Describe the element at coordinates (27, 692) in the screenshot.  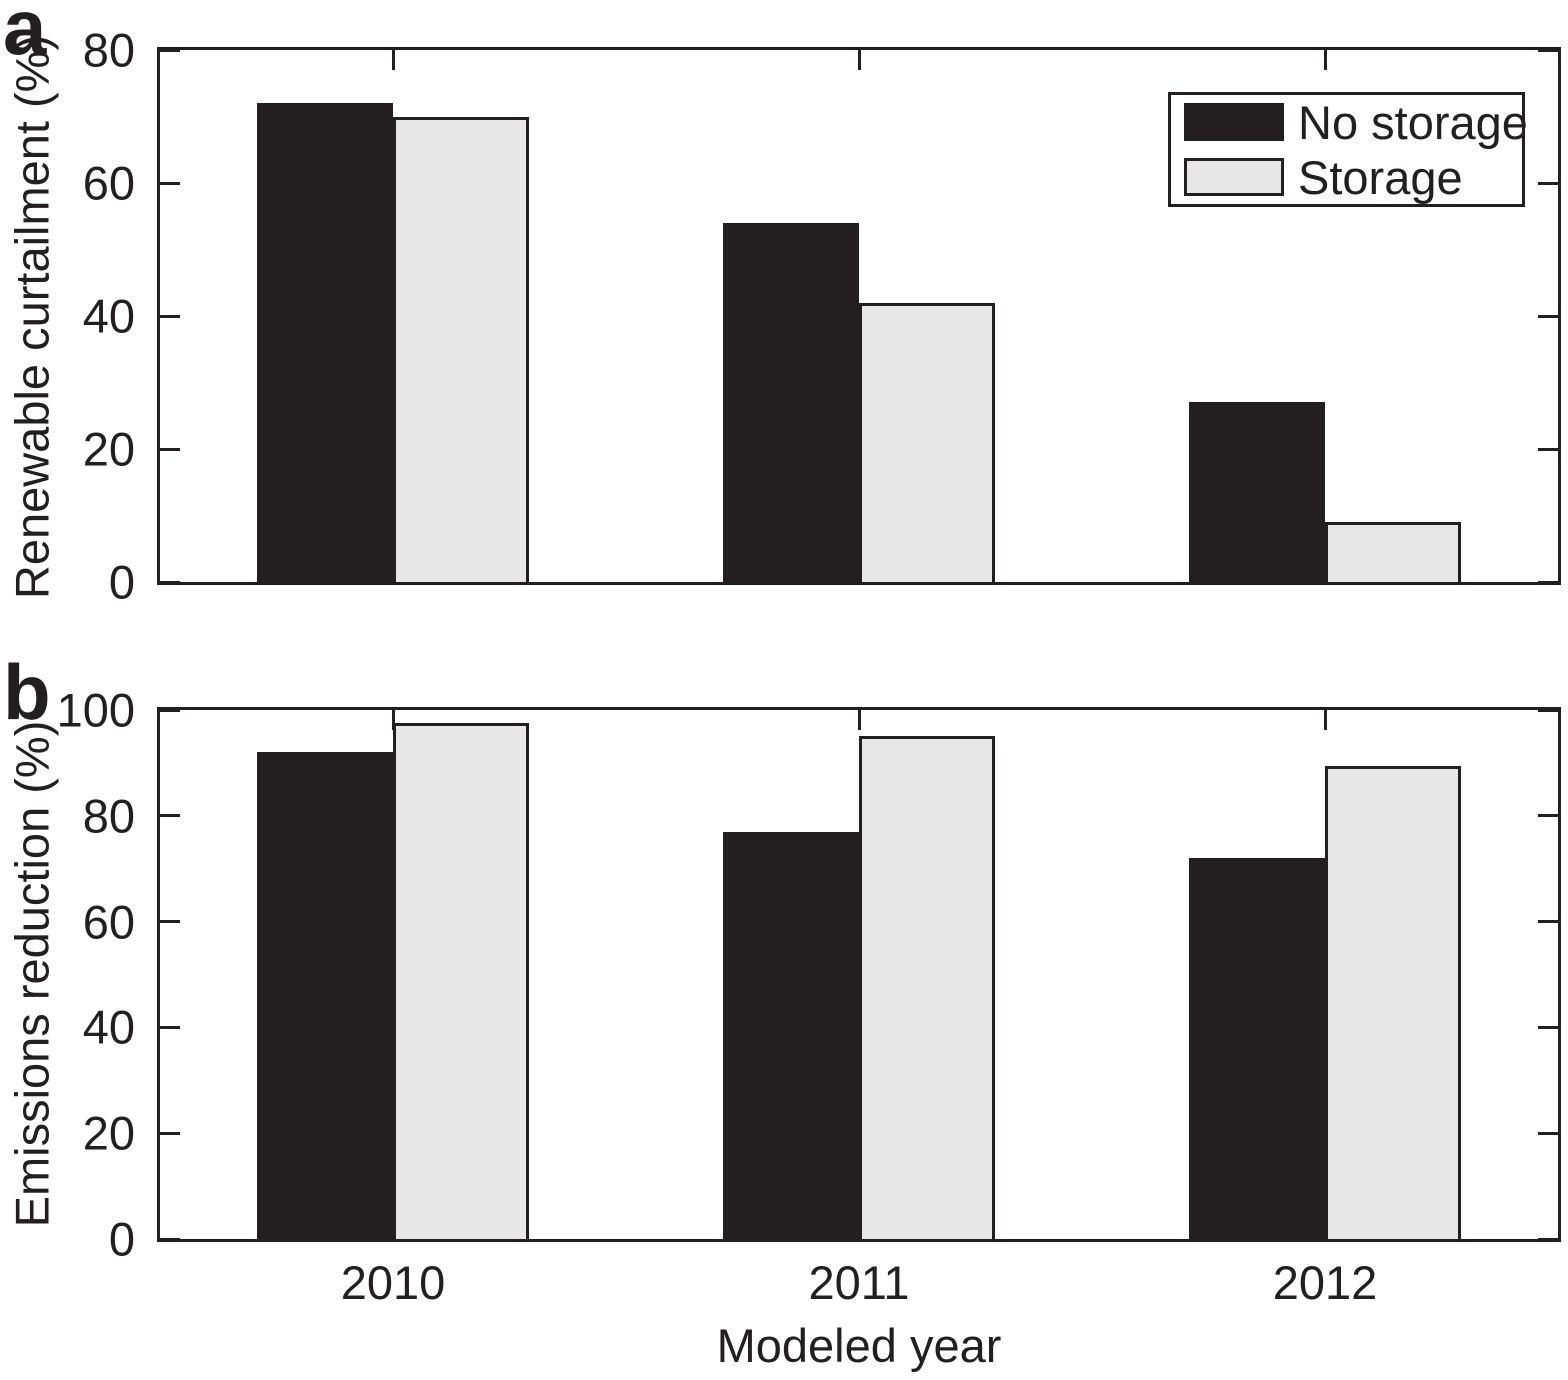
I see `panel-letter-b: b` at that location.